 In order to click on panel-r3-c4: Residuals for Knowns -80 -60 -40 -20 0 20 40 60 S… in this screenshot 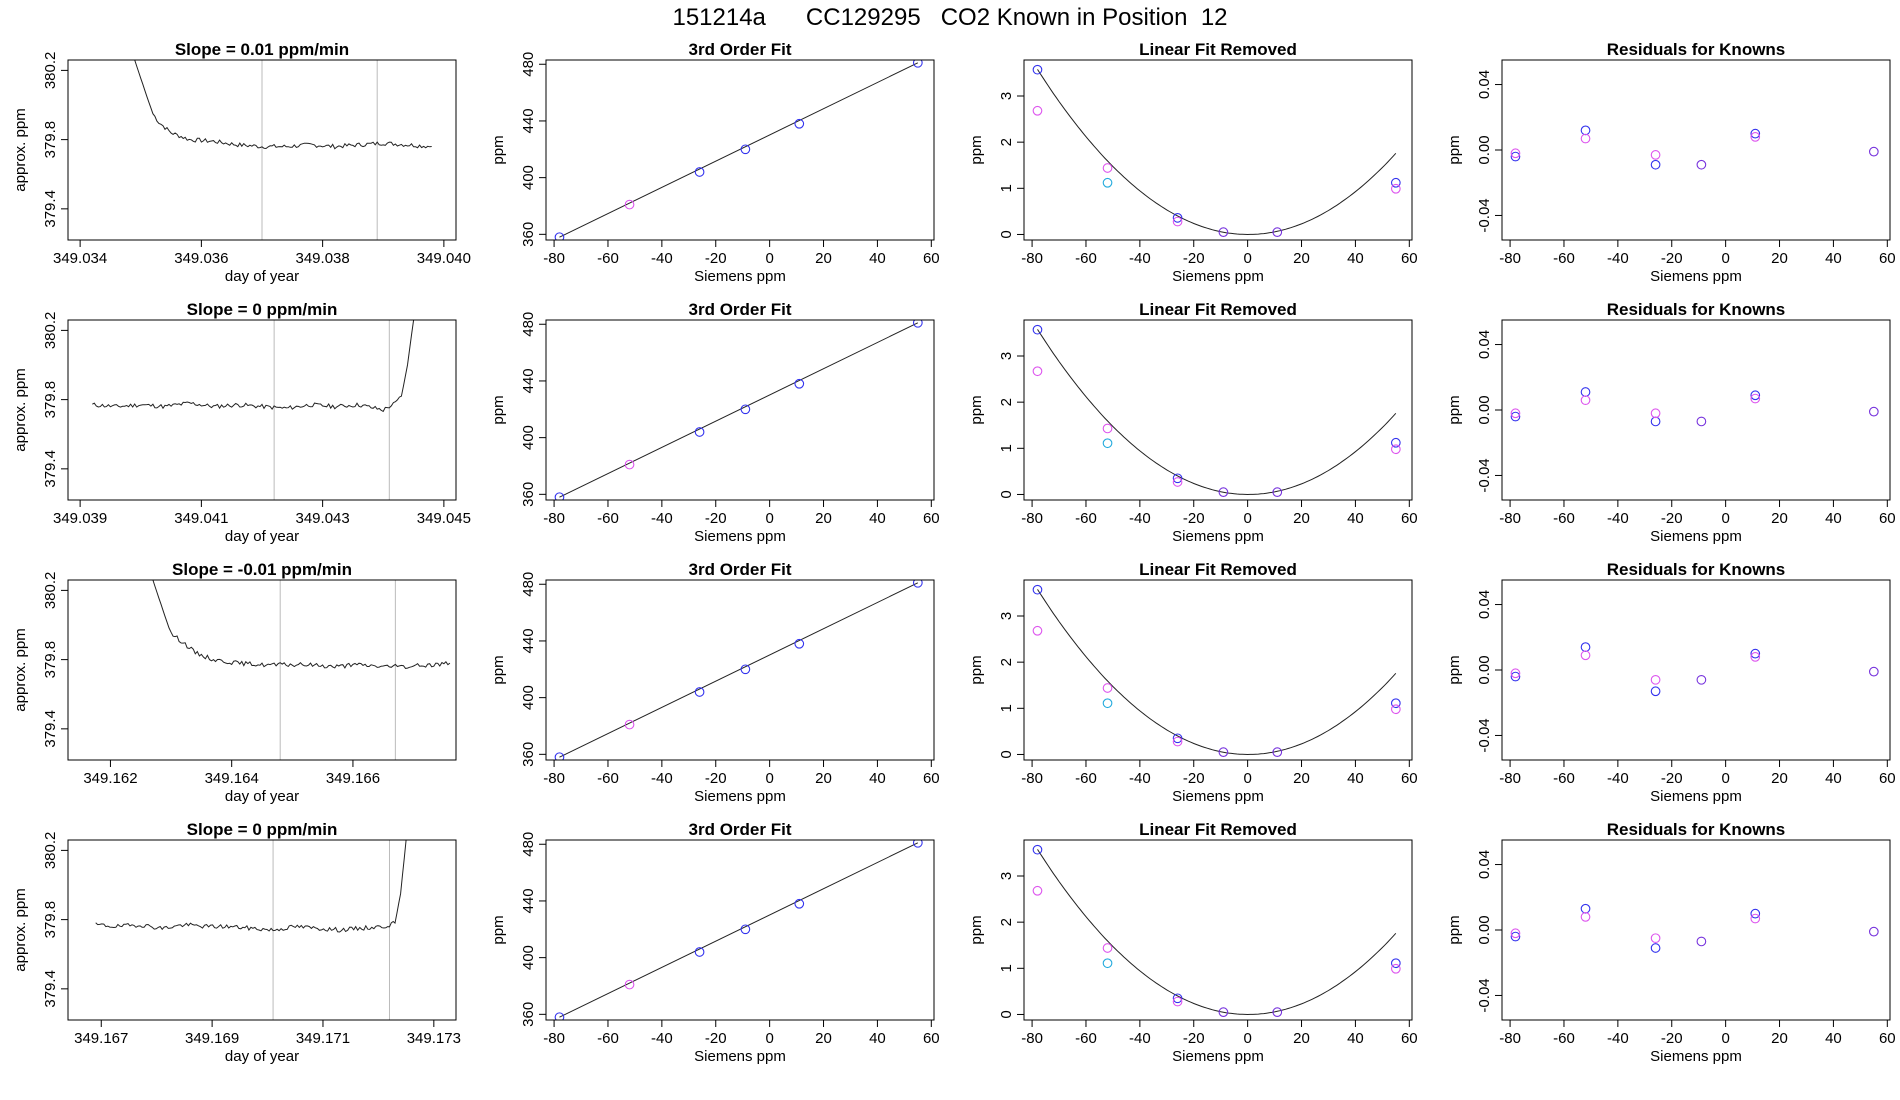, I will do `click(1671, 682)`.